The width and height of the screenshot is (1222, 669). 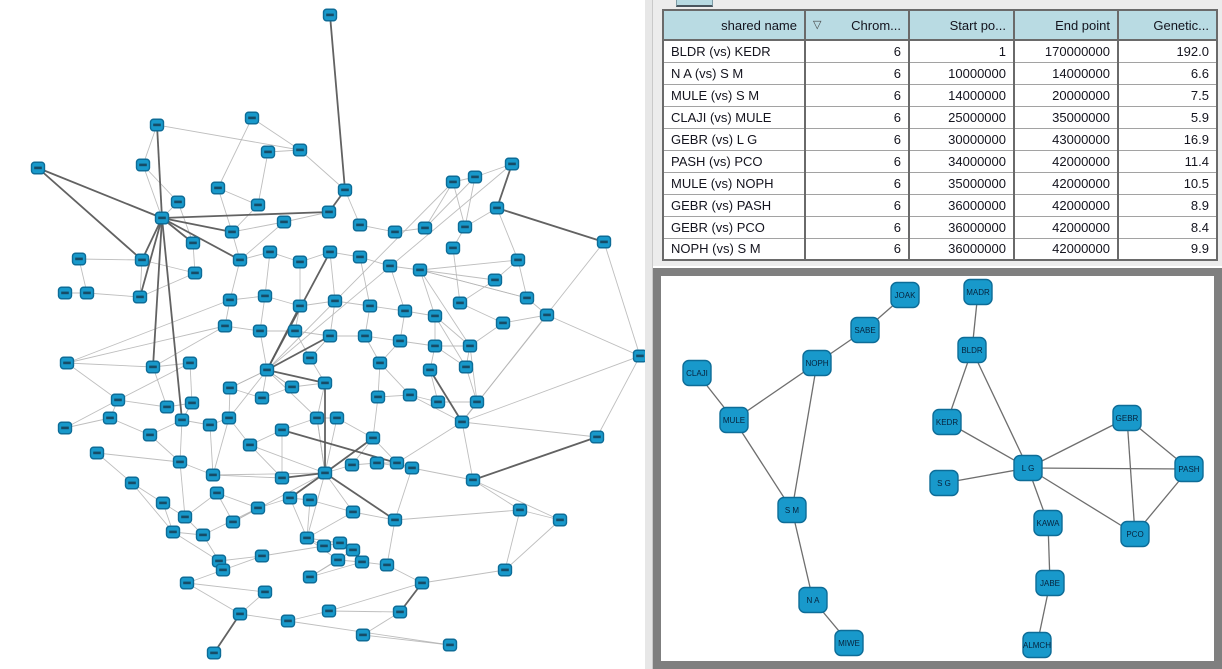 What do you see at coordinates (940, 182) in the screenshot?
I see `table-row: MULE (vs) NOPH 6 35000000 42000000 10.5` at bounding box center [940, 182].